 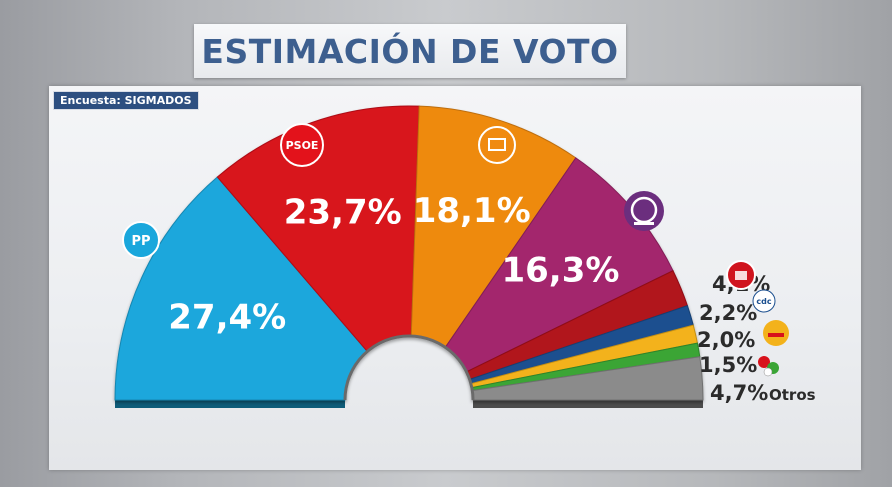 I want to click on svg-text: PP, so click(x=140, y=241).